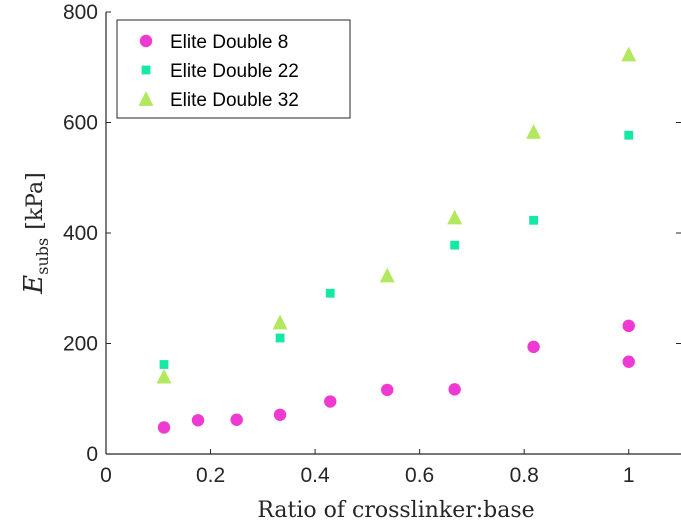 Image resolution: width=681 pixels, height=527 pixels. I want to click on y-axis-subscript: subs, so click(42, 256).